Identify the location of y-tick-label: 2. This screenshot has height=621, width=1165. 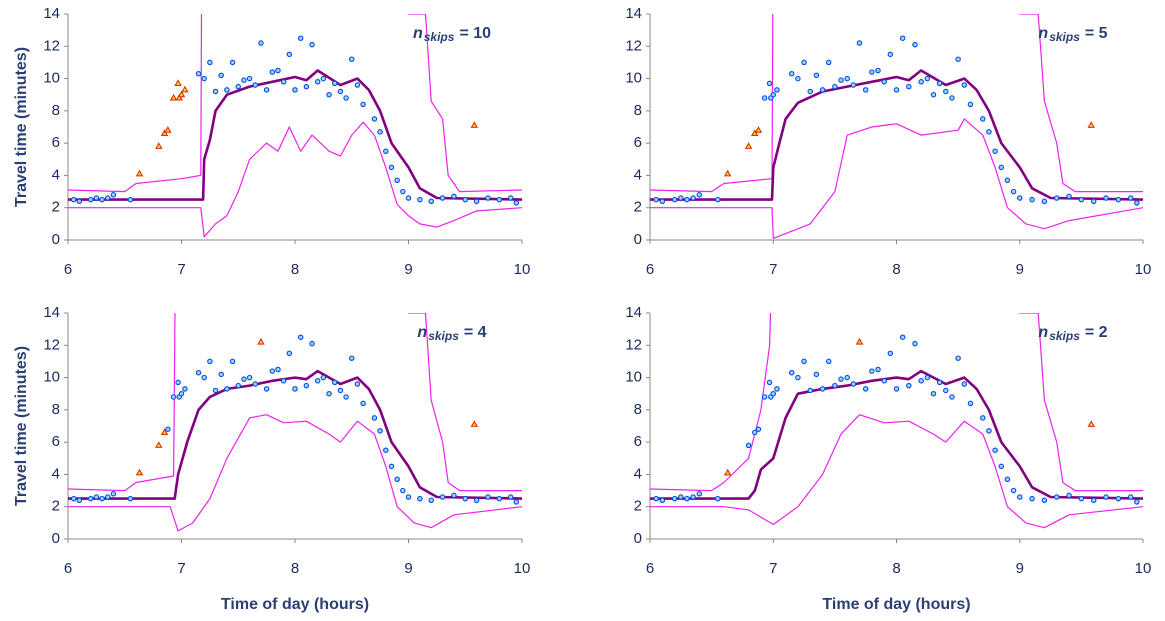
(638, 207).